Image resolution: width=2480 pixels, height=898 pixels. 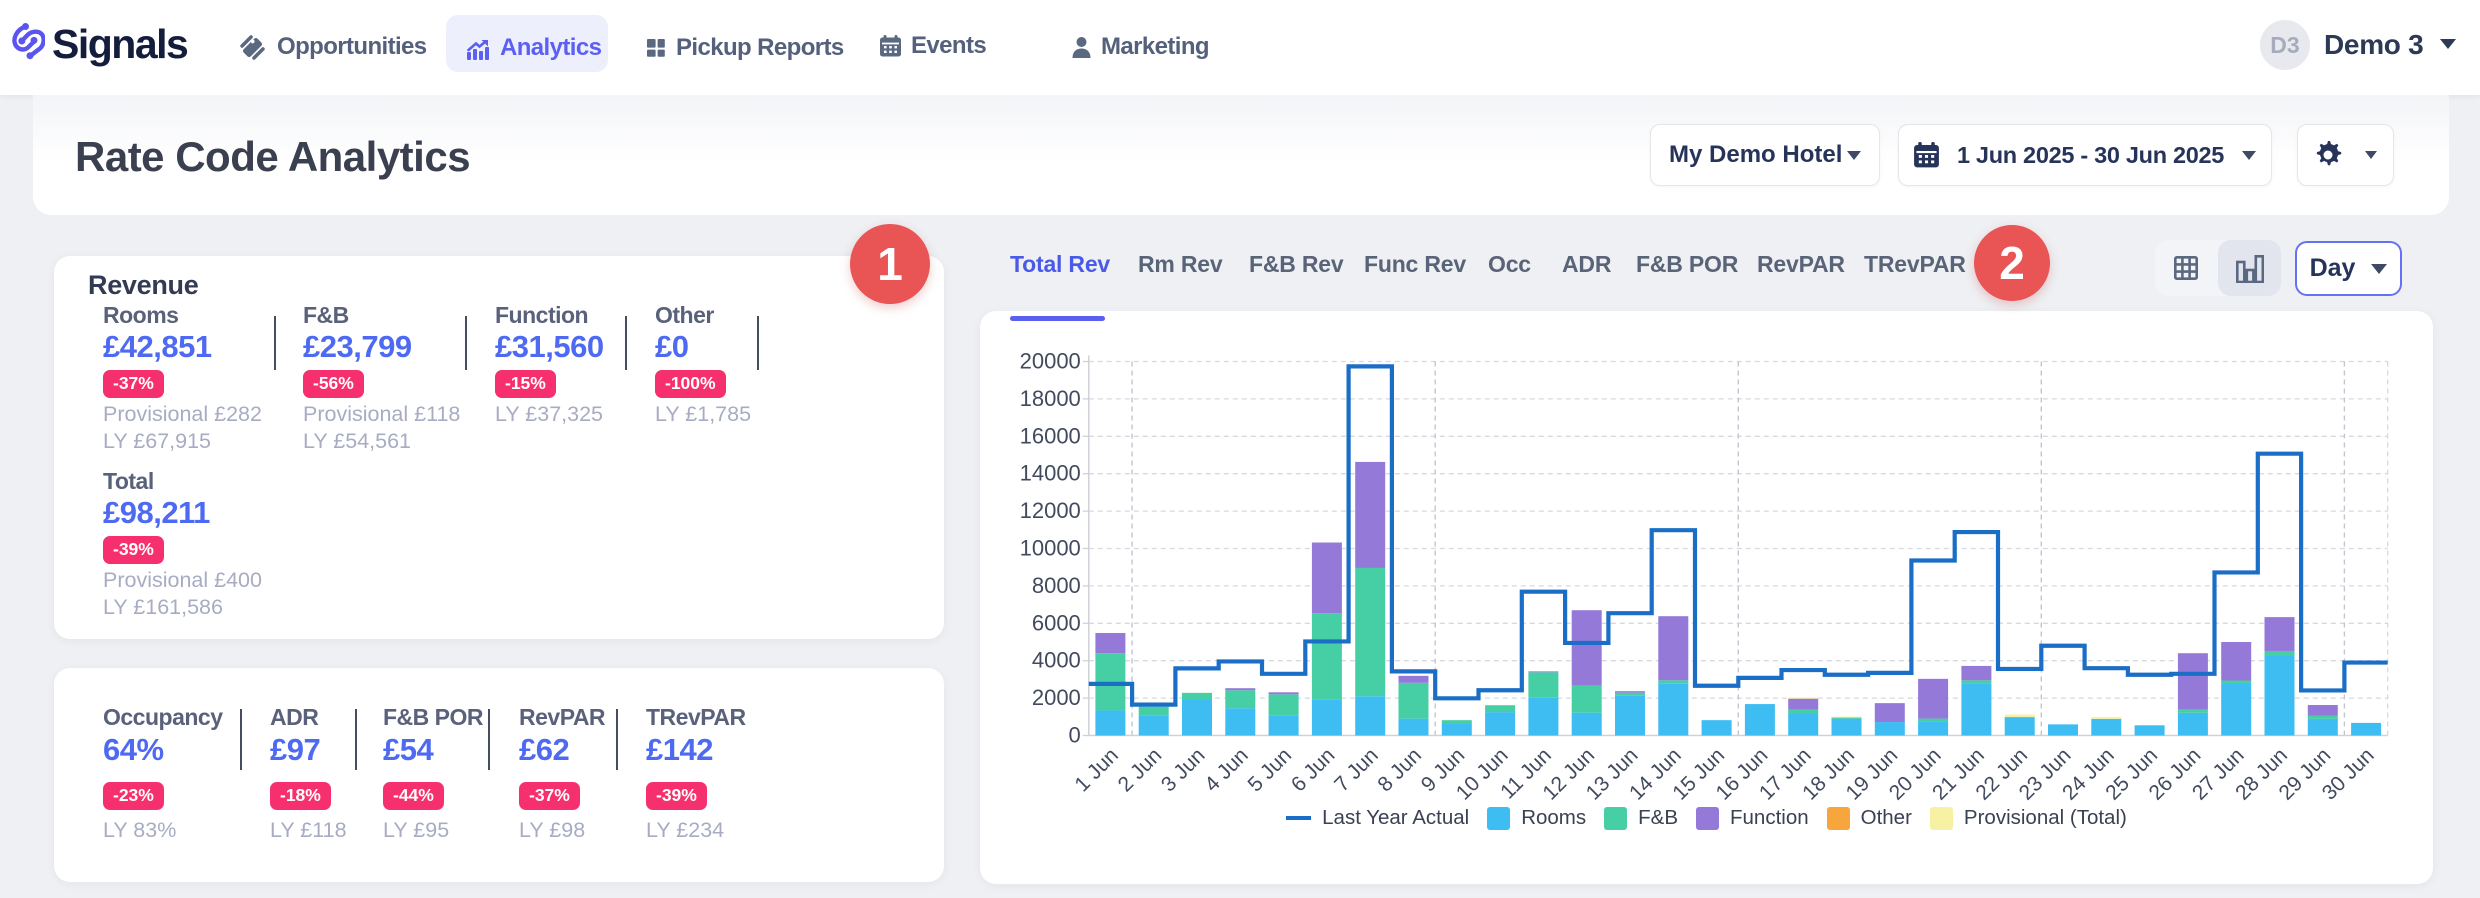 I want to click on svg-text: 8000, so click(x=1056, y=585).